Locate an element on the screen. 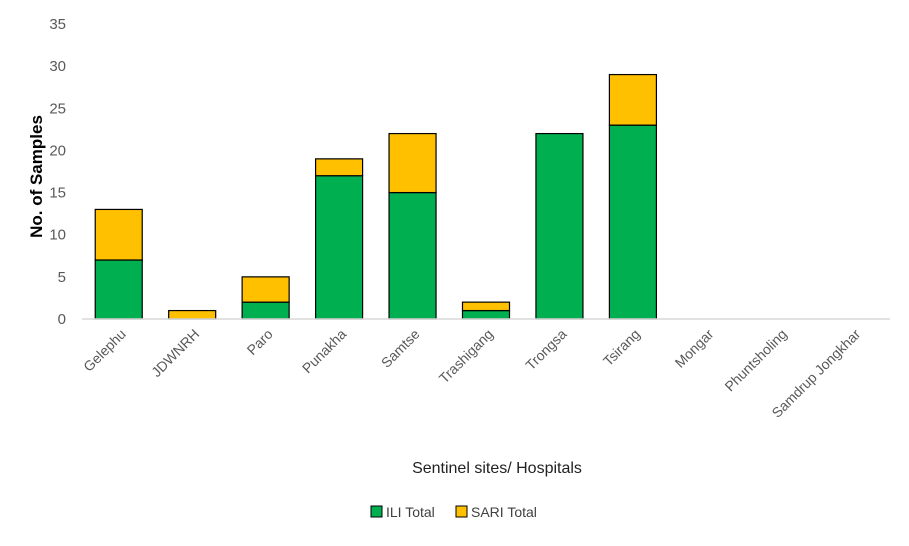 This screenshot has height=546, width=909. y-axis-ticks: 0 5 10 15 20 25 30 35 is located at coordinates (57, 172).